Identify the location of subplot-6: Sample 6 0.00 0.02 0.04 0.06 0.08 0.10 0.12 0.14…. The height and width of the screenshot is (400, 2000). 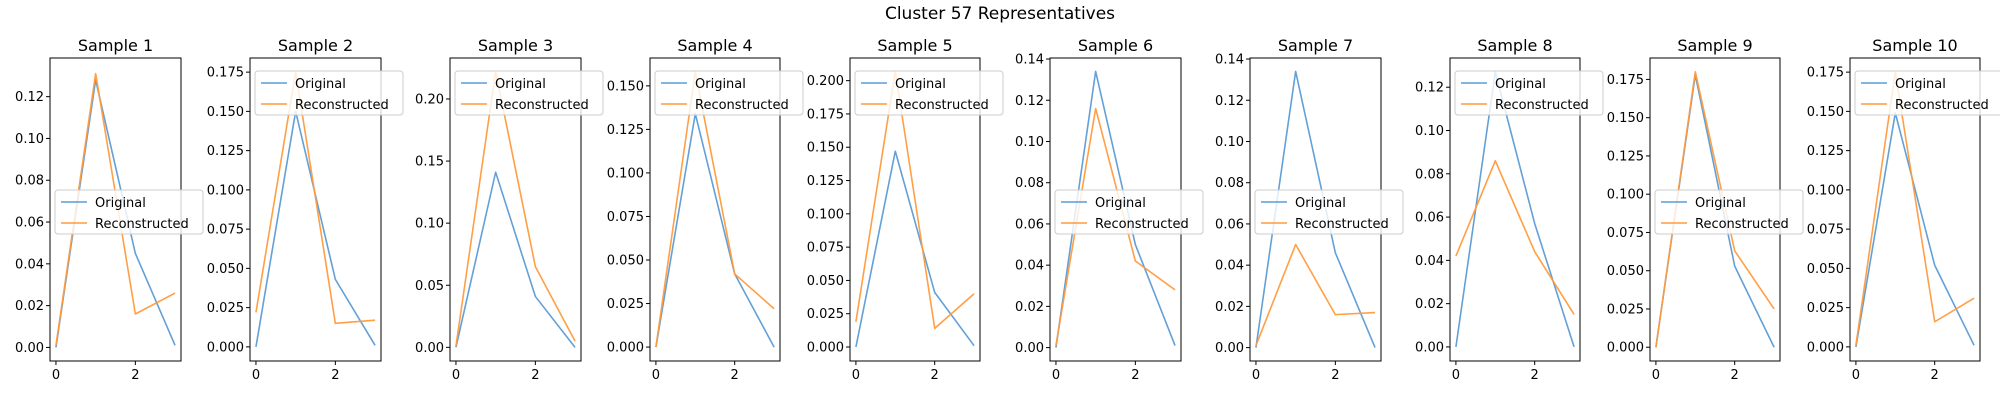
(1109, 209).